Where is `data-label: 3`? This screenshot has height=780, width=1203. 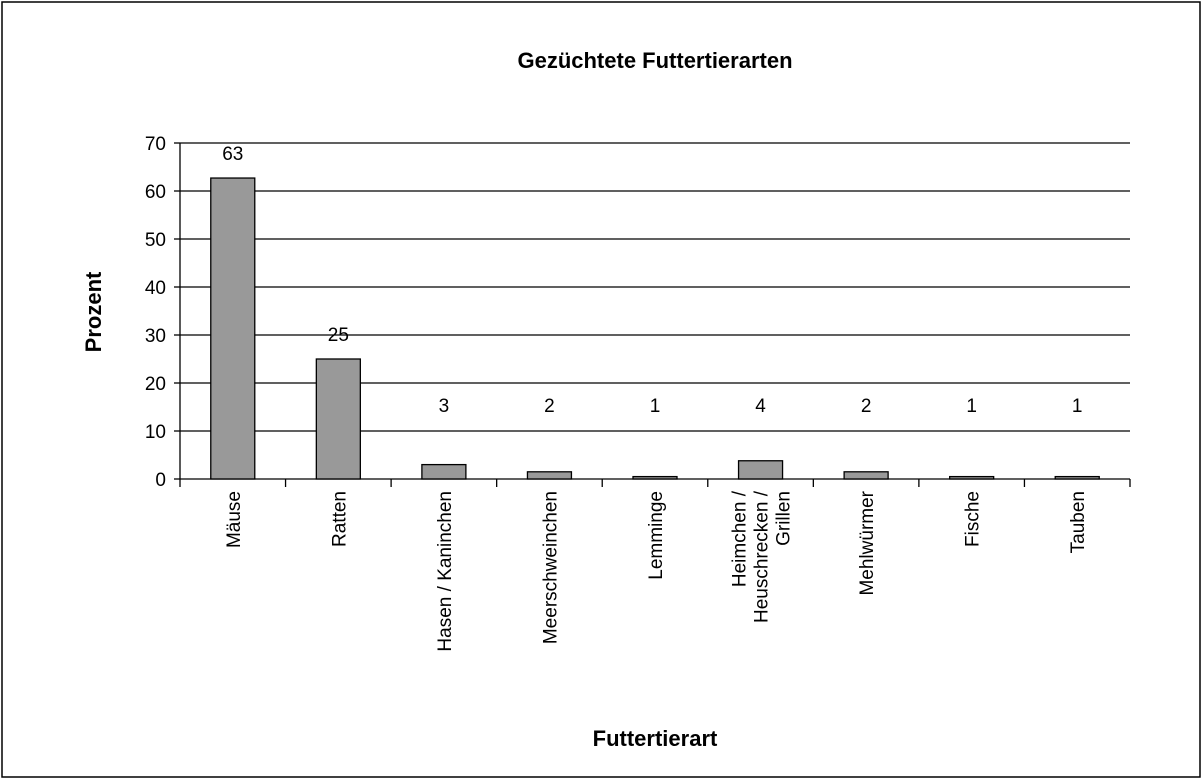 data-label: 3 is located at coordinates (444, 406).